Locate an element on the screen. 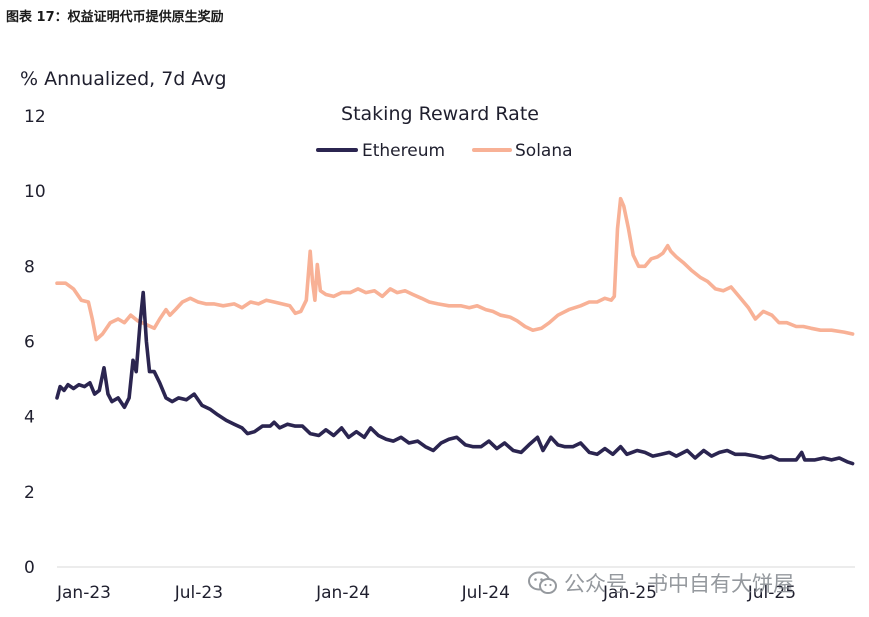 The image size is (869, 617). x-tick-label: Jul-24 is located at coordinates (485, 593).